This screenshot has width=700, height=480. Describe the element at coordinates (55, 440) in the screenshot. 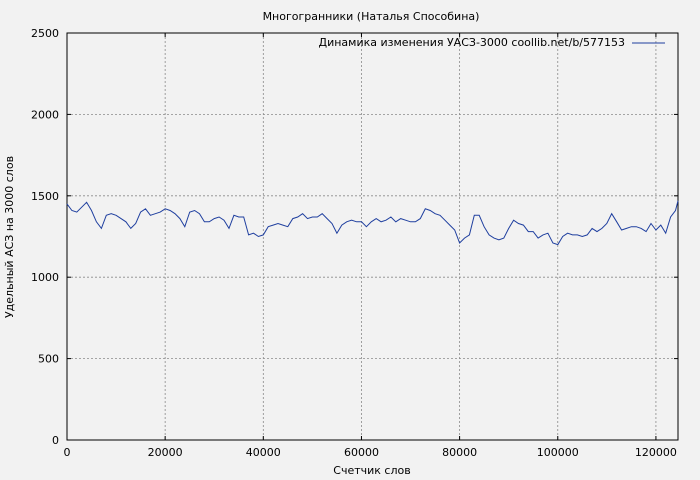

I see `y-tick-label: 0` at that location.